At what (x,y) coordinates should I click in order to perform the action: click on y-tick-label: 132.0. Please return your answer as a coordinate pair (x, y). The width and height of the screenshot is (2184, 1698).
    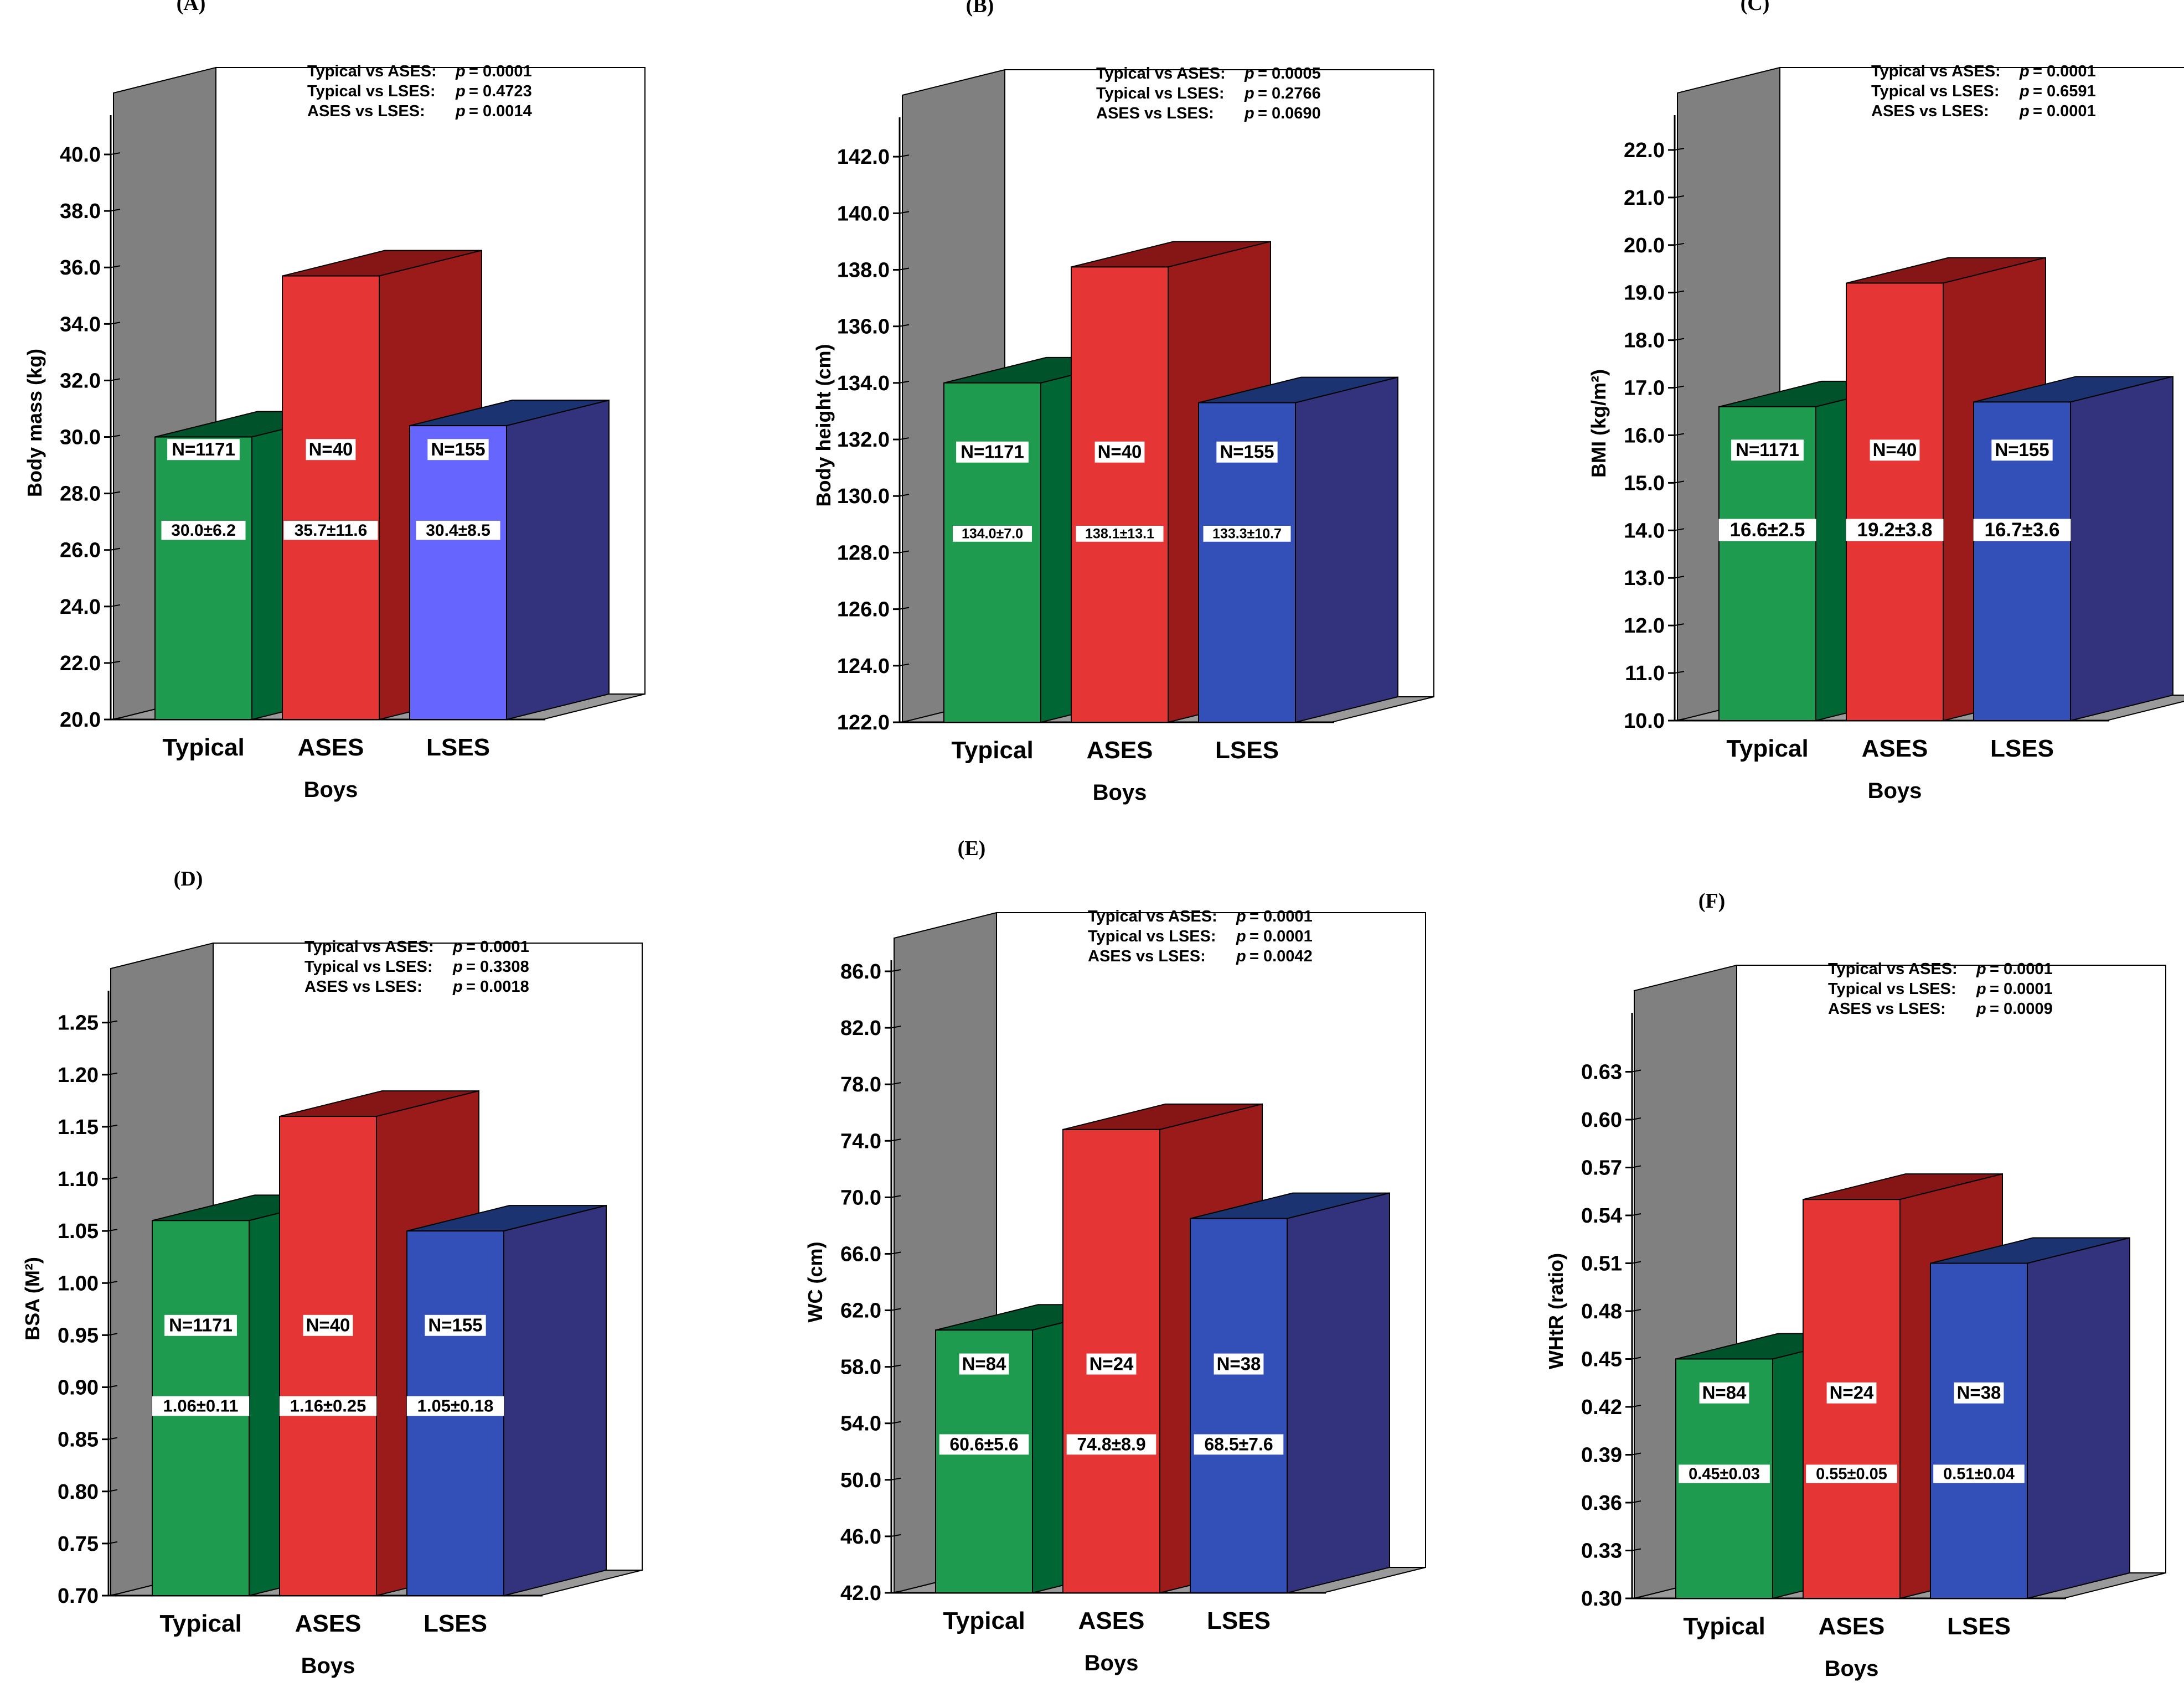
    Looking at the image, I should click on (863, 440).